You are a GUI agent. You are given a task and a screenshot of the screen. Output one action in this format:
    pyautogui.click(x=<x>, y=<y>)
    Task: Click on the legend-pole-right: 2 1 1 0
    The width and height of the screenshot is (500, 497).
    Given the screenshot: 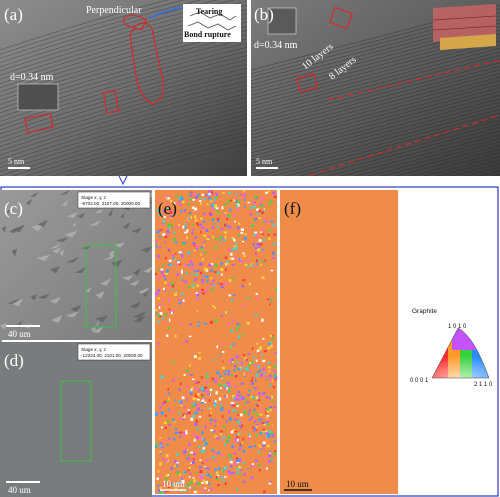 What is the action you would take?
    pyautogui.click(x=483, y=385)
    